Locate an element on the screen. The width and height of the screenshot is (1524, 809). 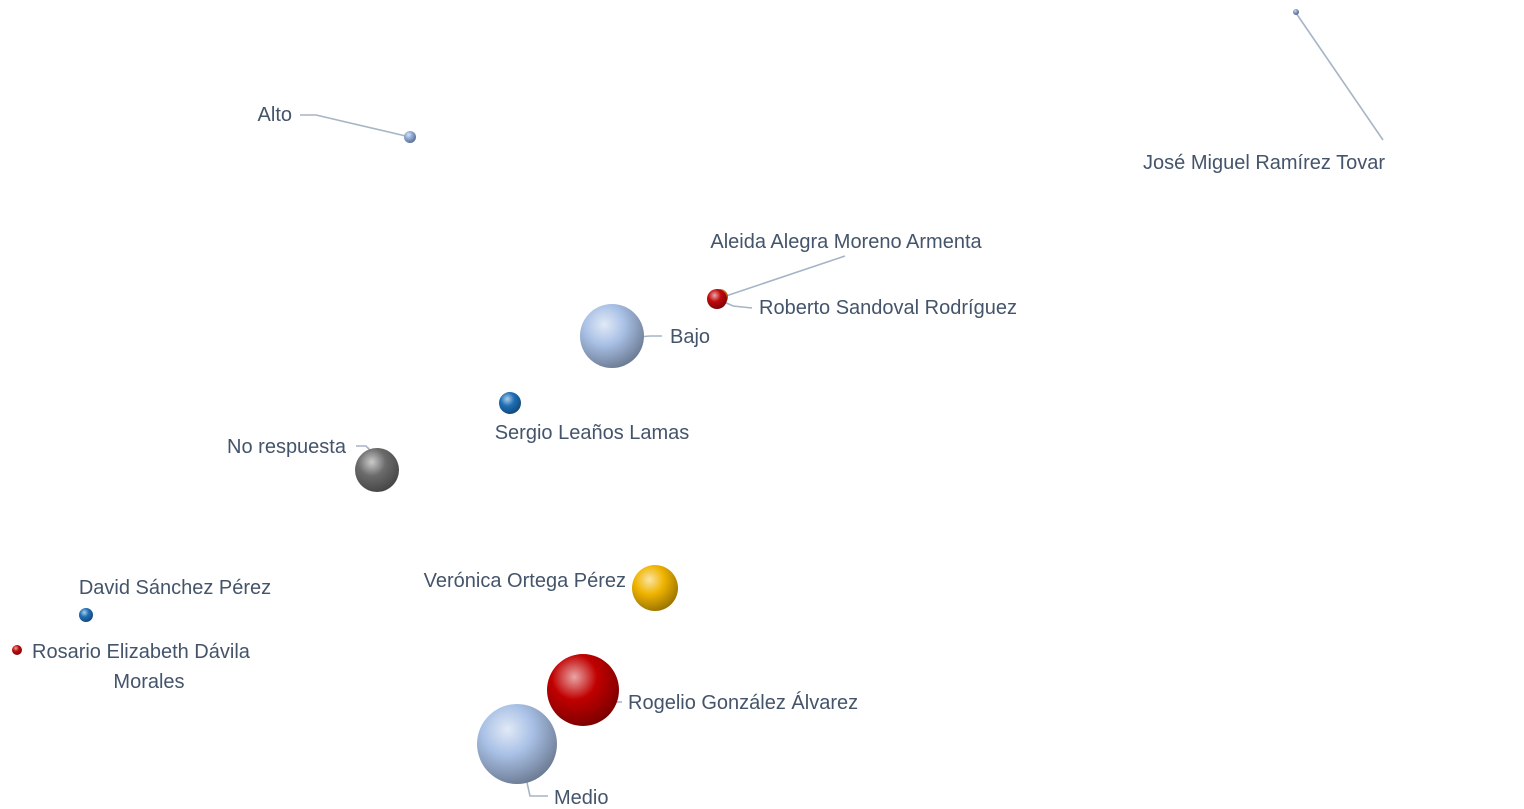
data-label-continued: Morales is located at coordinates (148, 682).